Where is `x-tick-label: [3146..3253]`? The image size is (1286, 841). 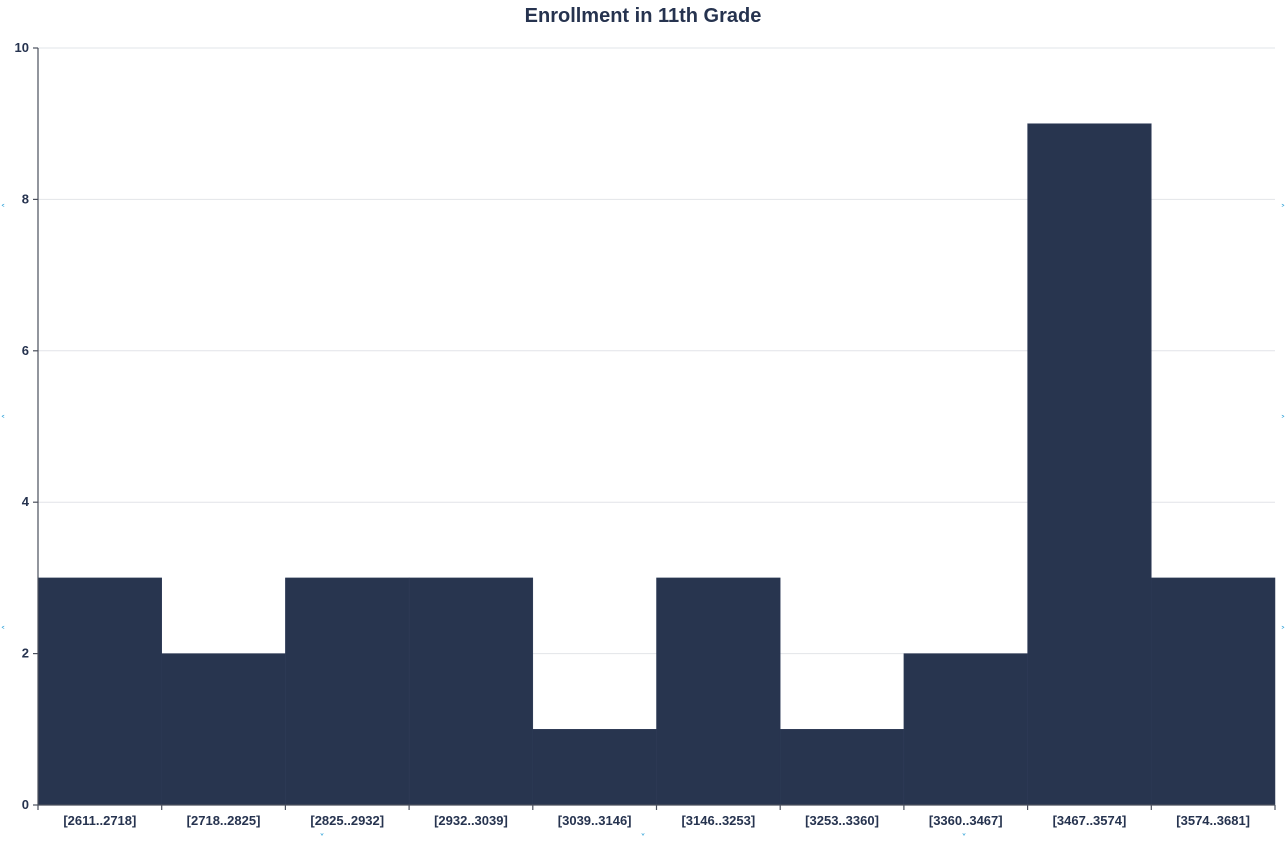 x-tick-label: [3146..3253] is located at coordinates (718, 820).